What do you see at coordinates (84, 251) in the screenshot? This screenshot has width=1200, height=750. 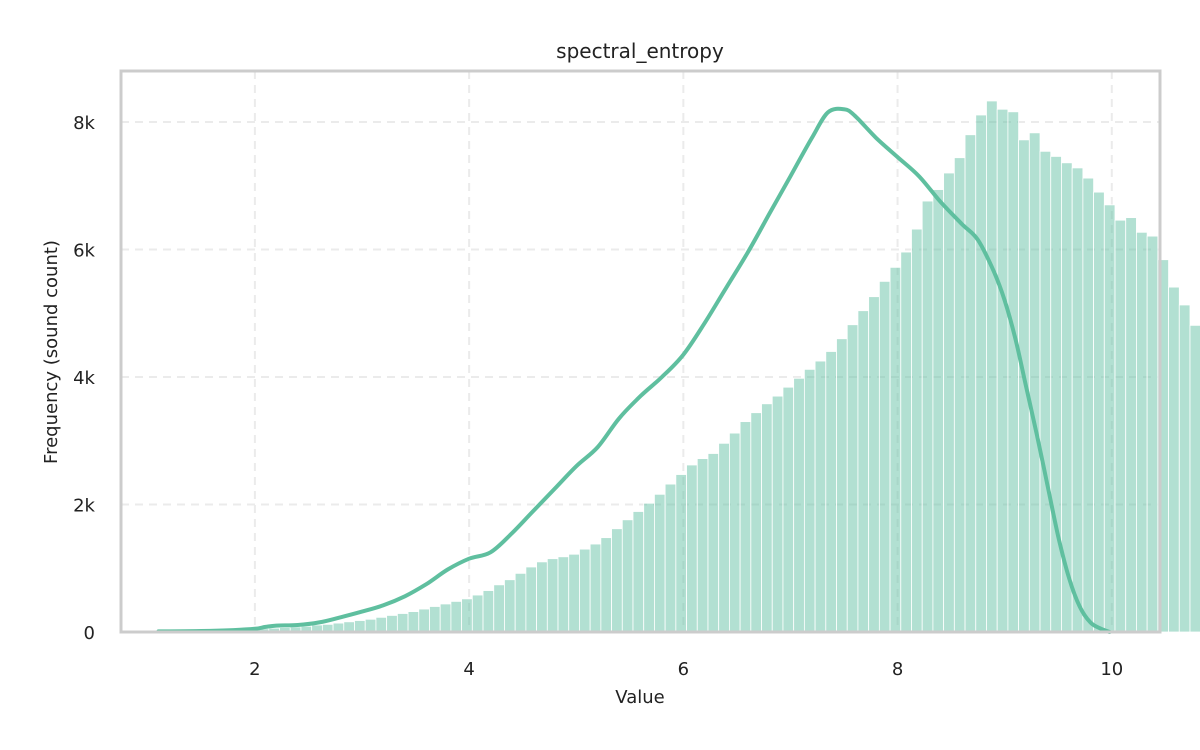 I see `y-tick-label: 6k` at bounding box center [84, 251].